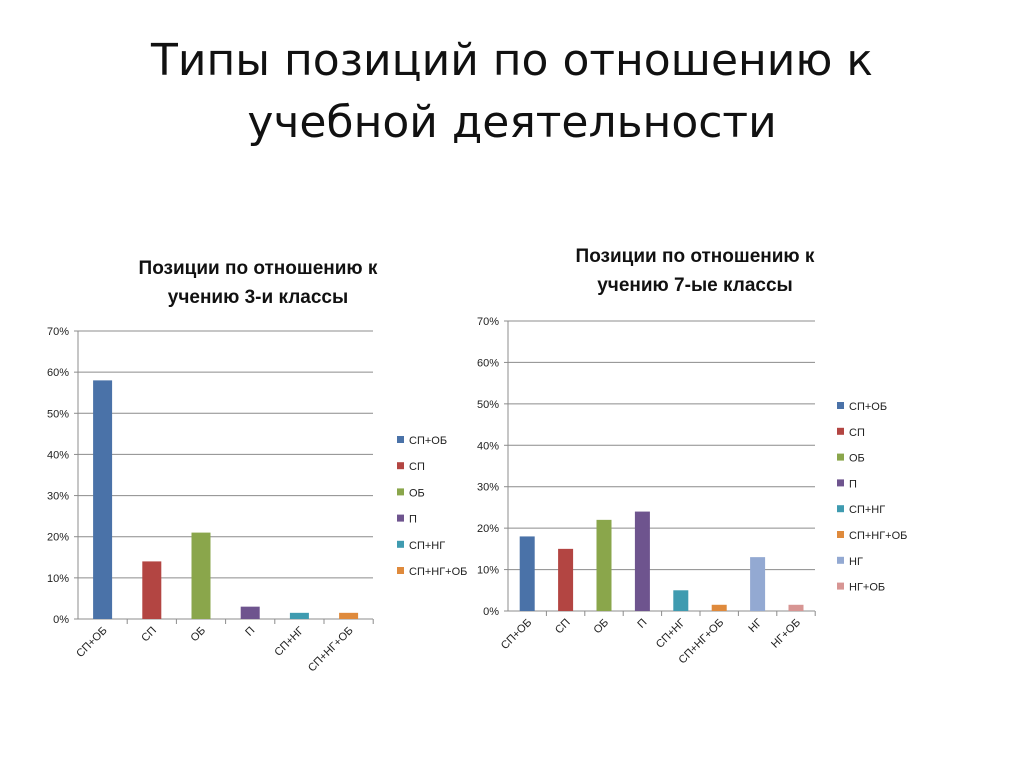 The height and width of the screenshot is (768, 1024). What do you see at coordinates (868, 407) in the screenshot?
I see `chart-2-legend-label: СП+ОБ` at bounding box center [868, 407].